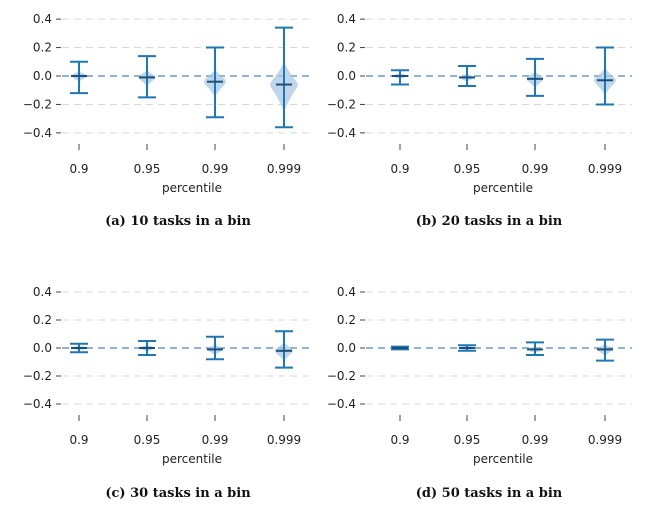  What do you see at coordinates (489, 493) in the screenshot?
I see `panel-caption: (d) 50 tasks in a bin` at bounding box center [489, 493].